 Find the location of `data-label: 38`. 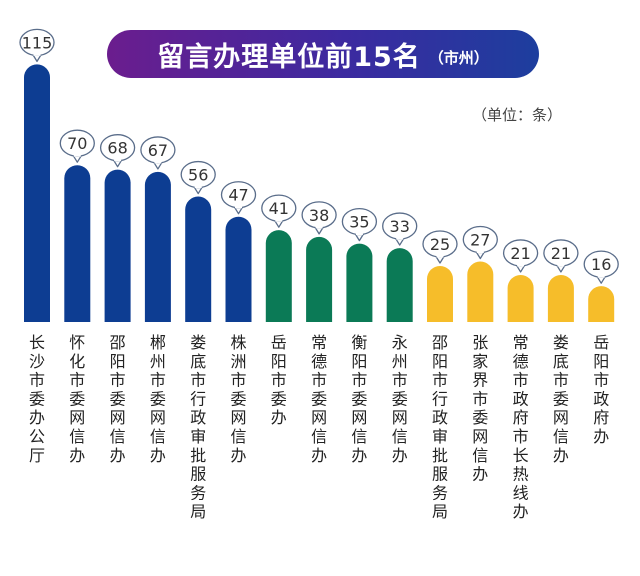

data-label: 38 is located at coordinates (319, 215).